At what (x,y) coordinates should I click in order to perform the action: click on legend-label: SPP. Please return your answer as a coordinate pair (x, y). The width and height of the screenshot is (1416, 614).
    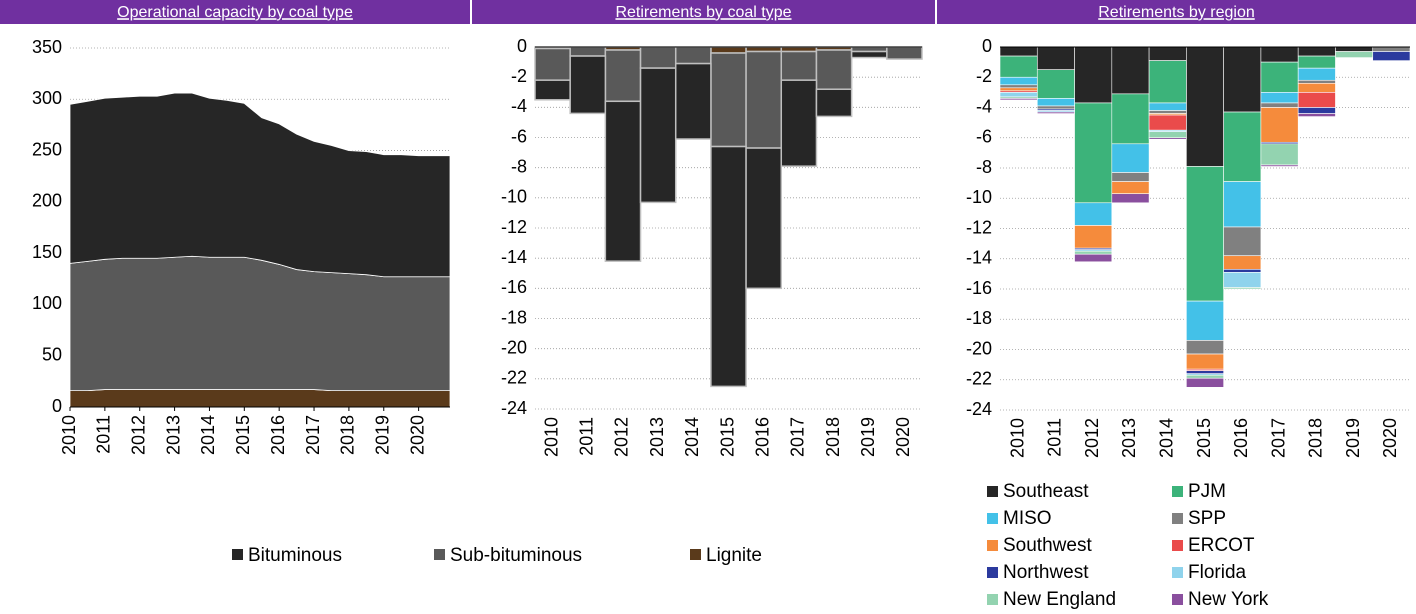
    Looking at the image, I should click on (1207, 518).